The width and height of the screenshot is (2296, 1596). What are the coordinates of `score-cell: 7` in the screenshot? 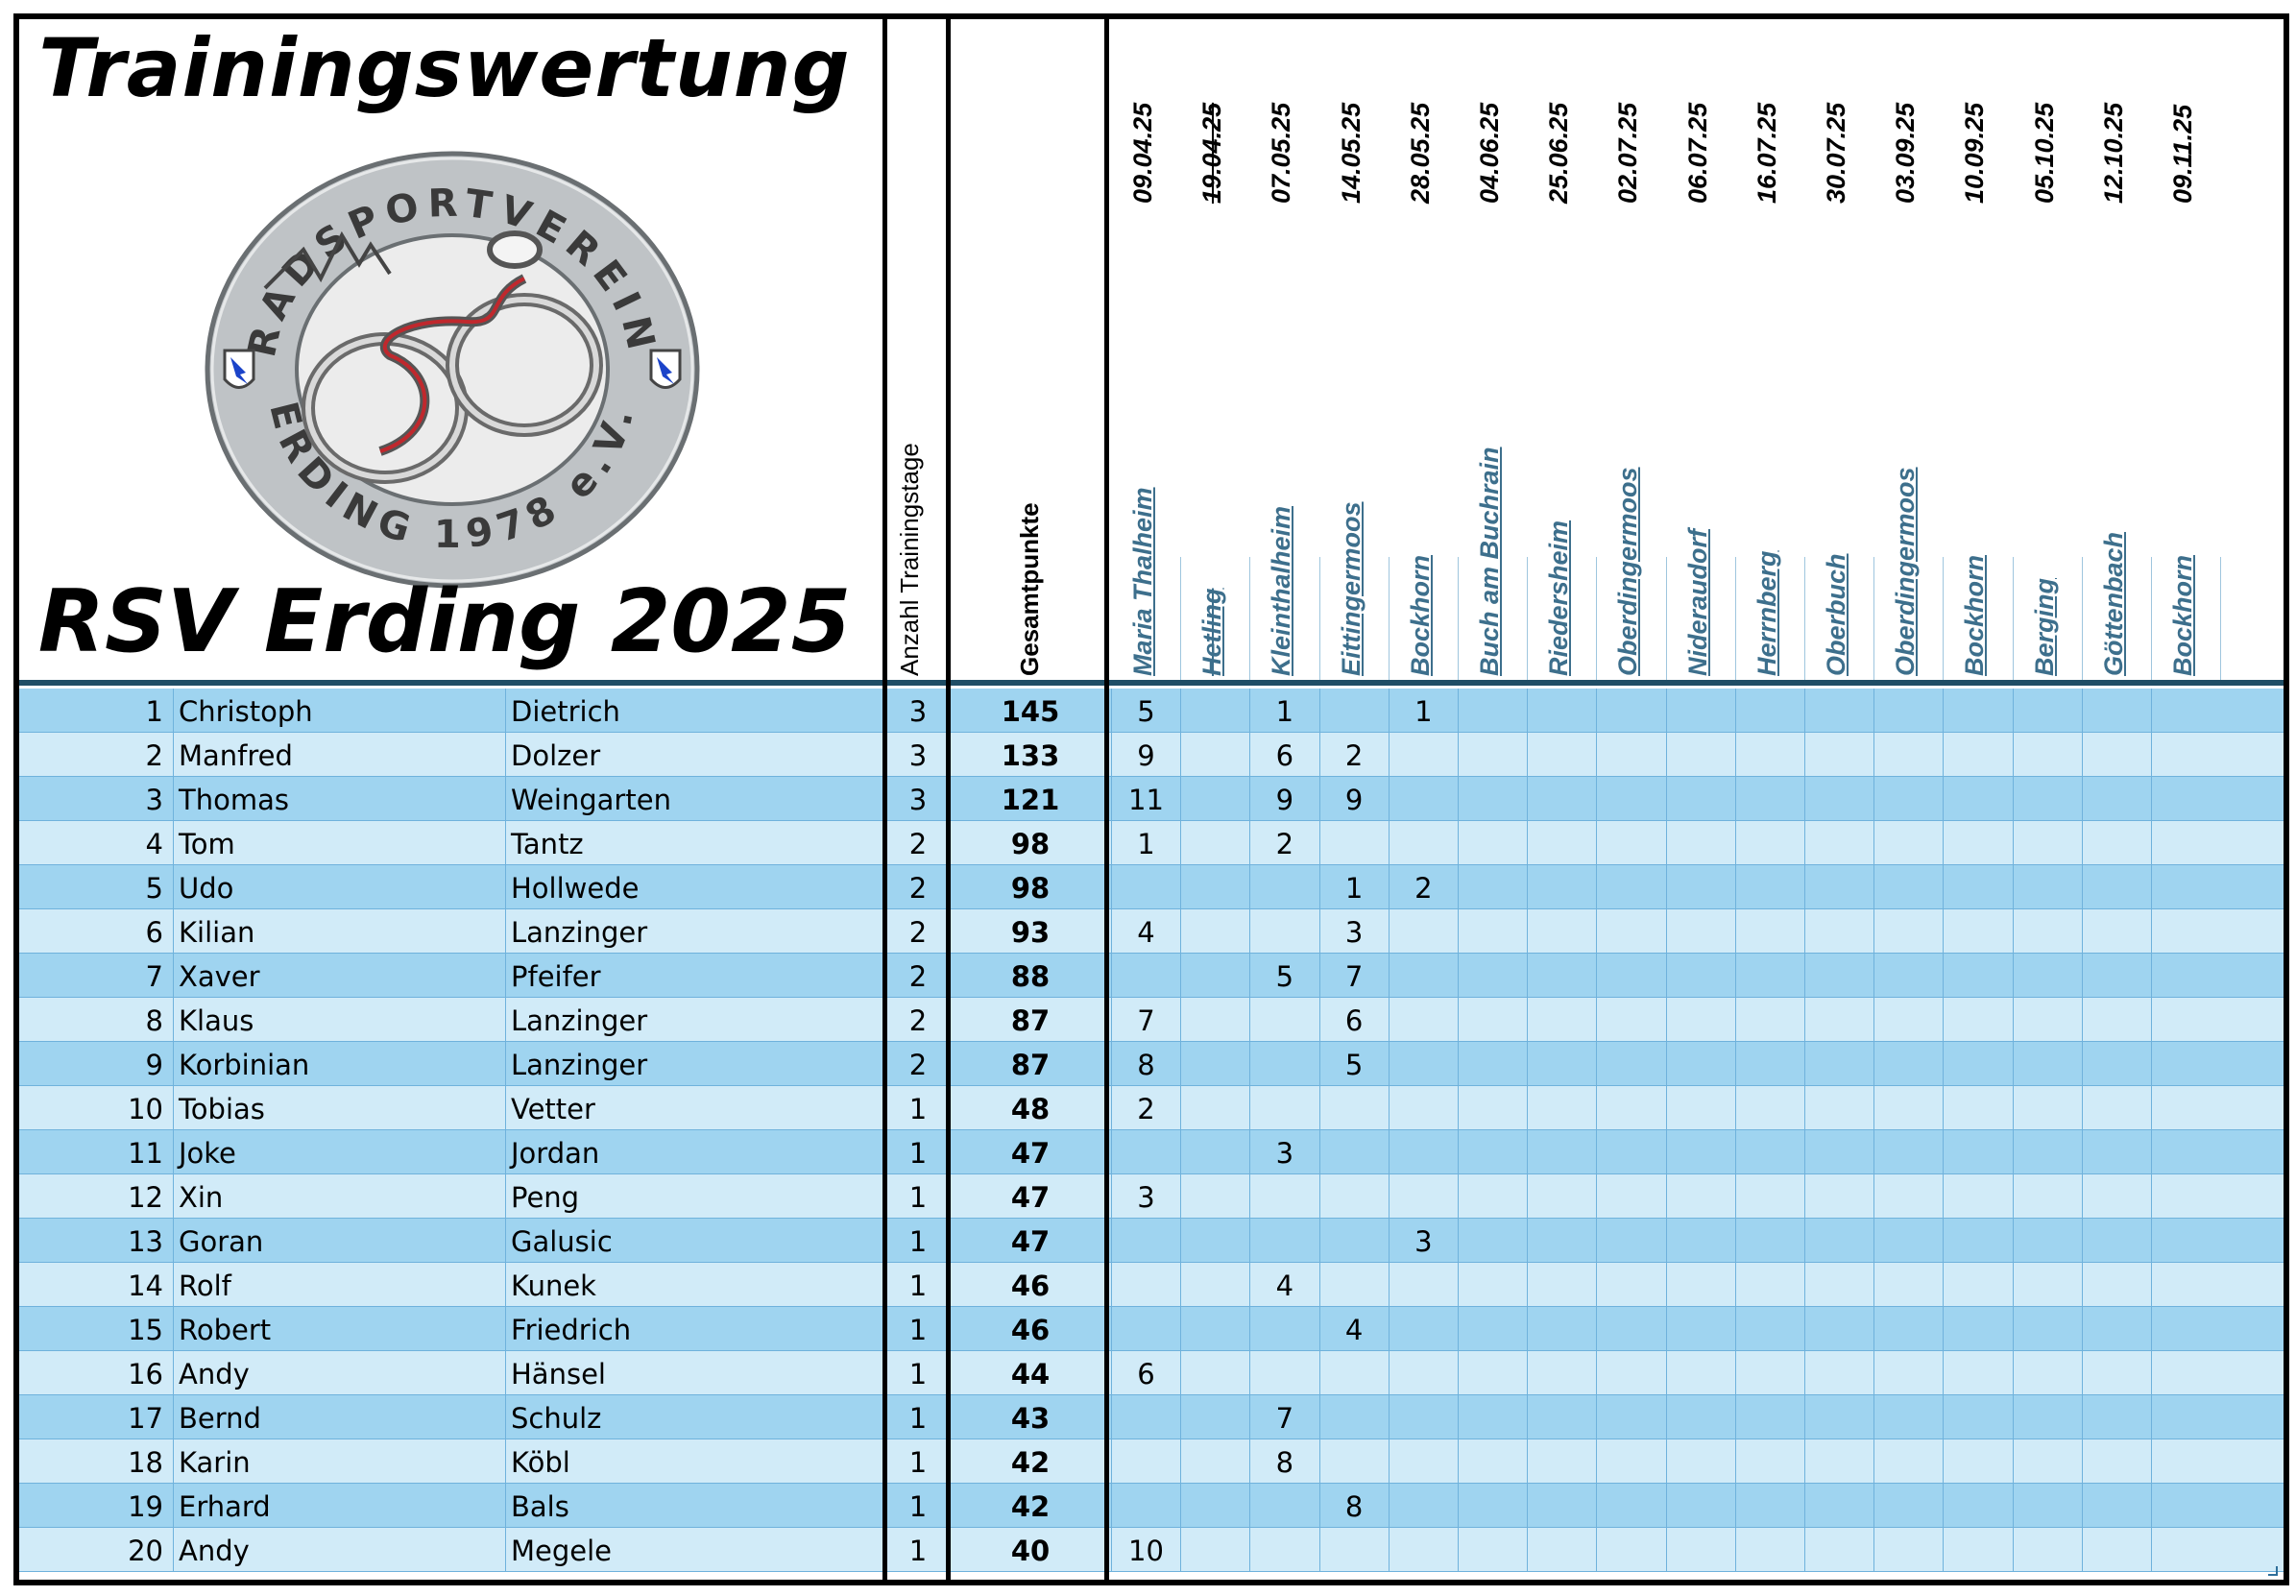 It's located at (1145, 1020).